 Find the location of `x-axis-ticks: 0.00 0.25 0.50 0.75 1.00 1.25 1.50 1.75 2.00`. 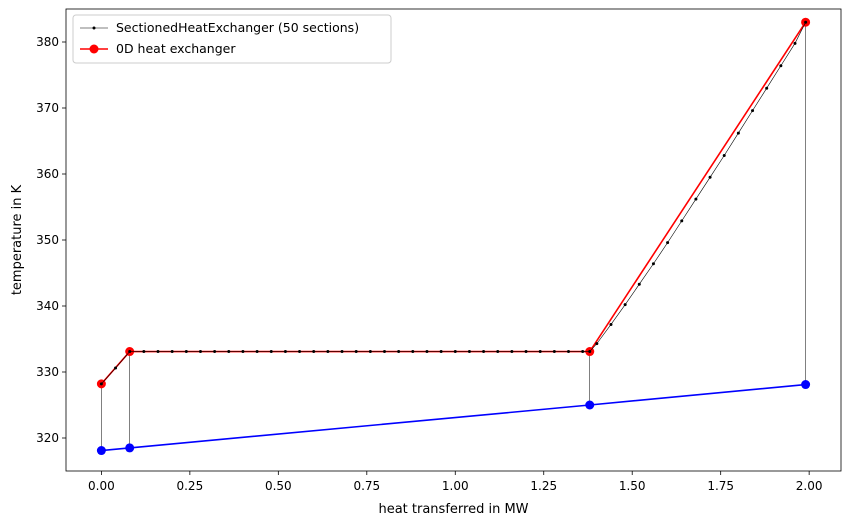

x-axis-ticks: 0.00 0.25 0.50 0.75 1.00 1.25 1.50 1.75 2.00 is located at coordinates (455, 482).